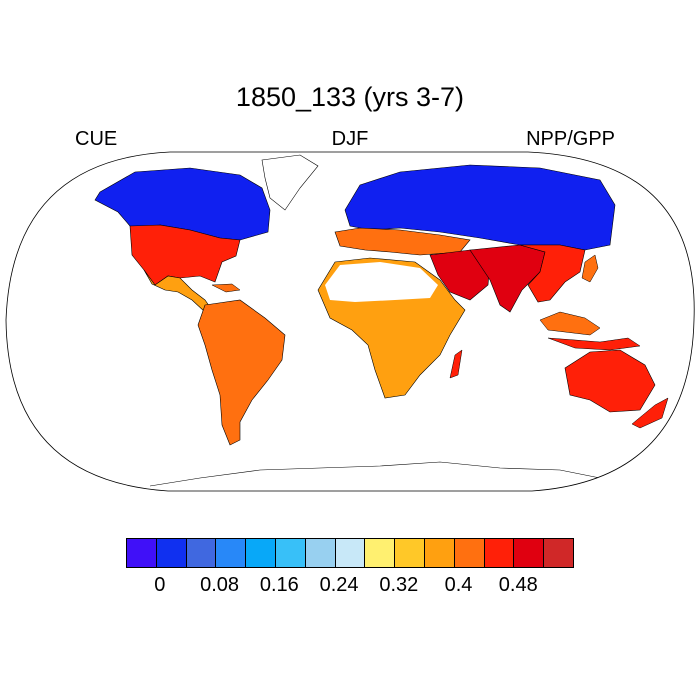 Image resolution: width=700 pixels, height=700 pixels. I want to click on southeast-asia, so click(570, 323).